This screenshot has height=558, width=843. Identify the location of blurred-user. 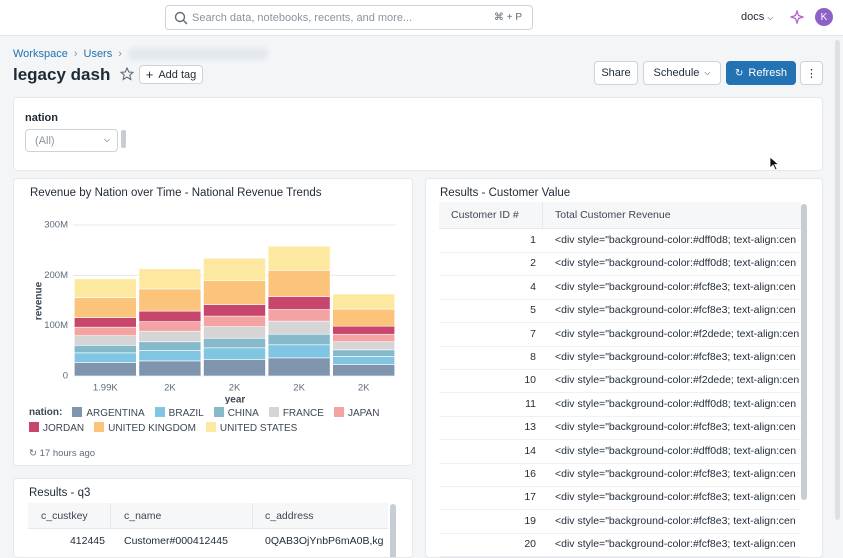
(197, 54).